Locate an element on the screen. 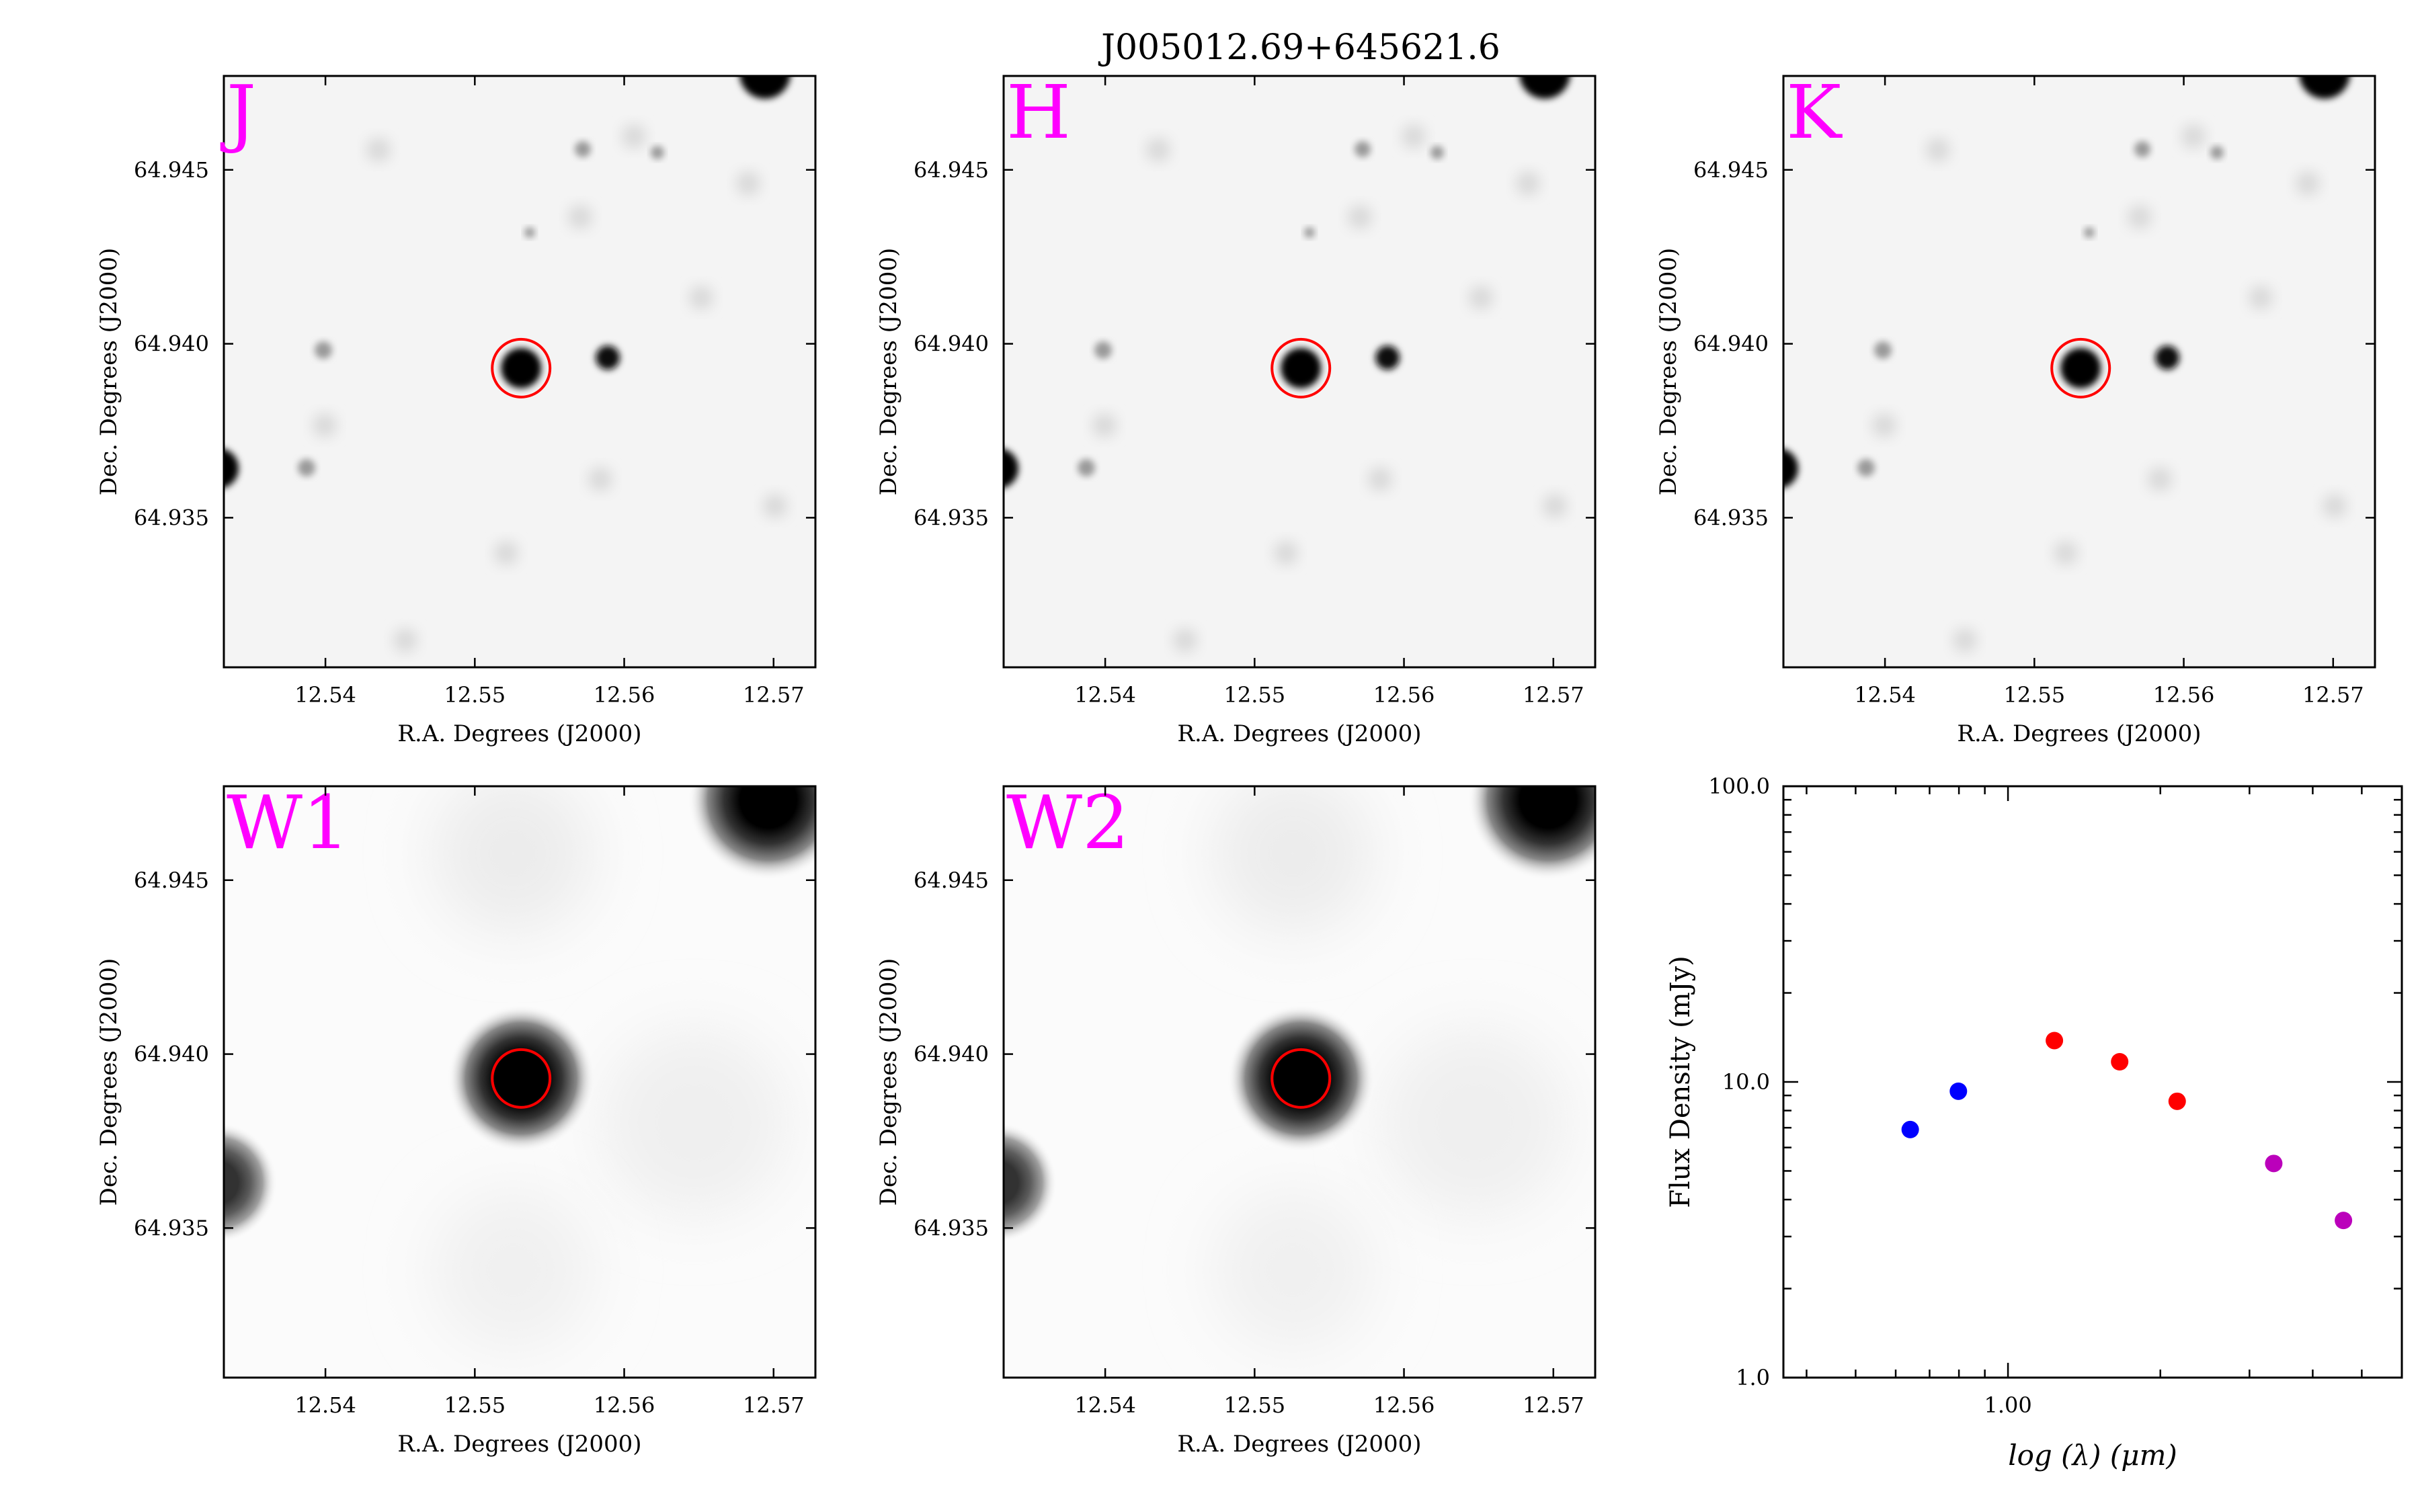 Image resolution: width=2420 pixels, height=1512 pixels. band-label: H is located at coordinates (1038, 112).